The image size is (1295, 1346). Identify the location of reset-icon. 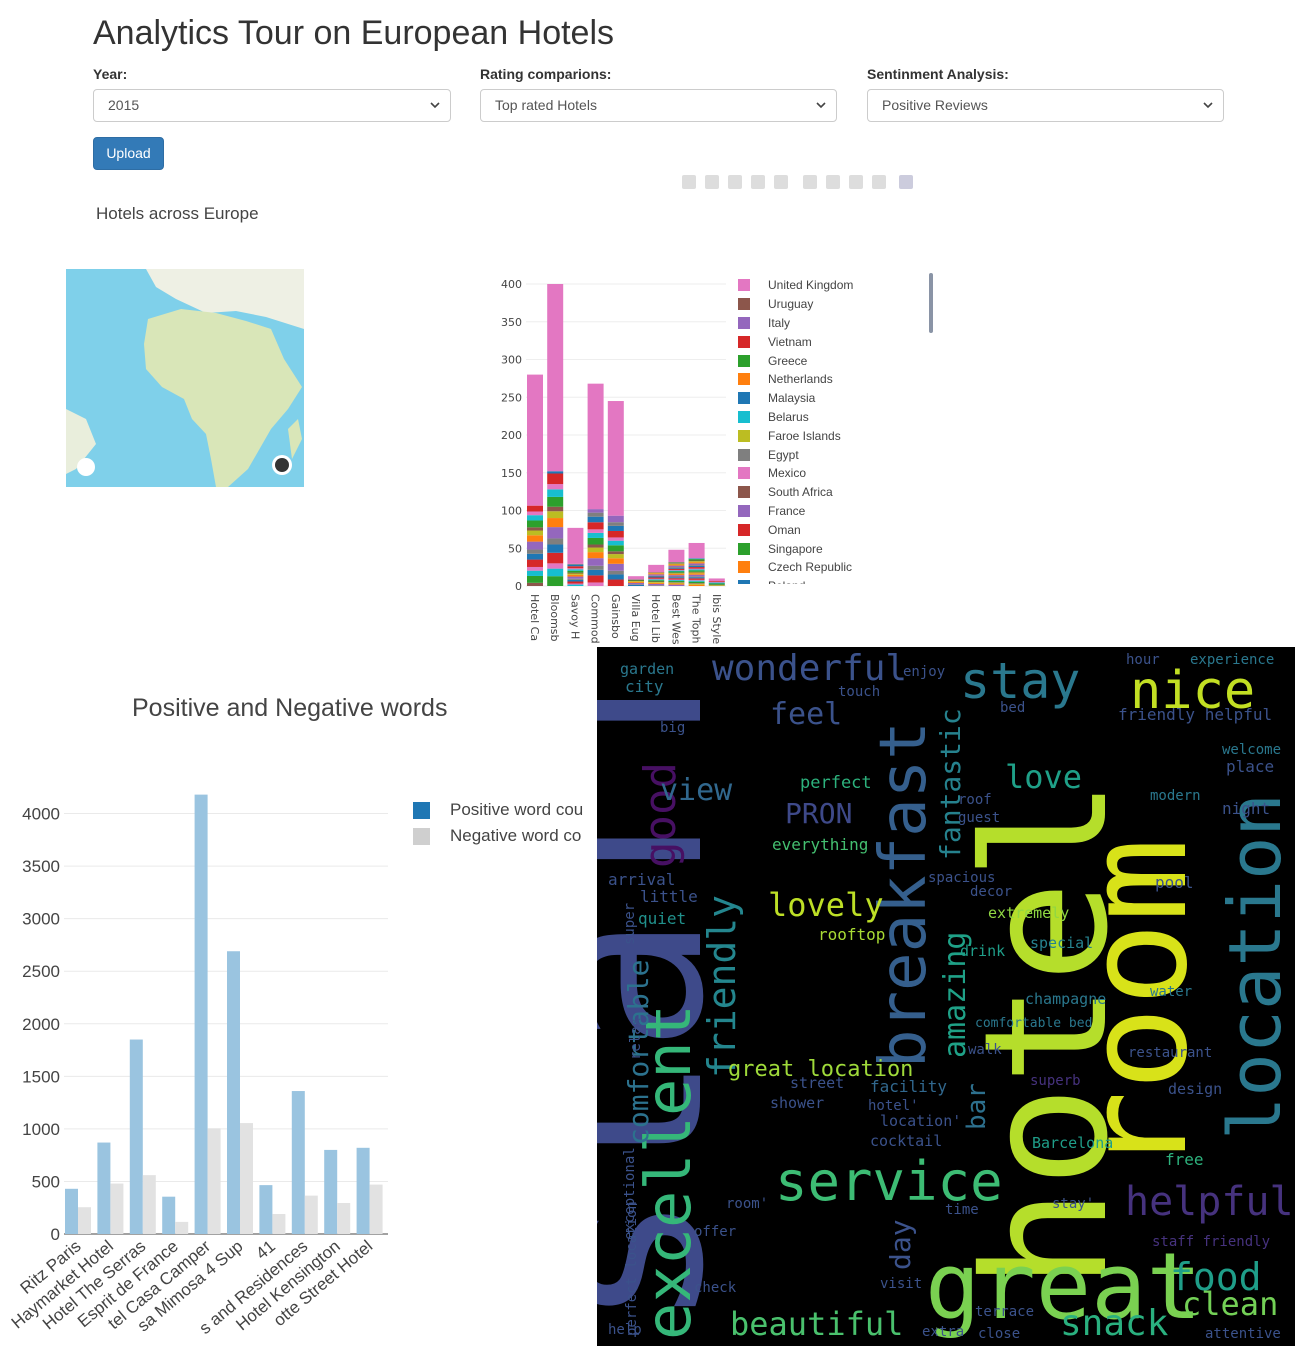
(879, 182).